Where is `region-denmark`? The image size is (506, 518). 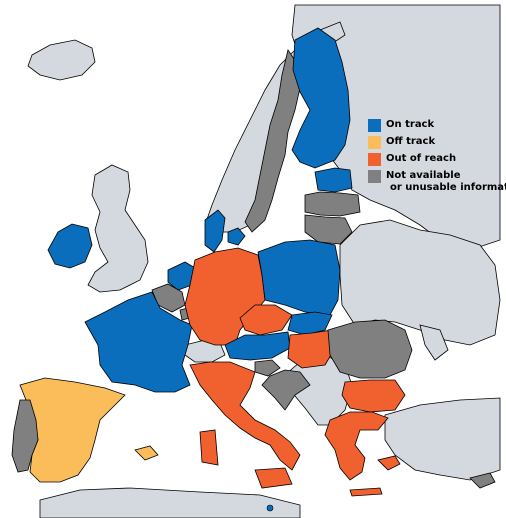
region-denmark is located at coordinates (225, 231).